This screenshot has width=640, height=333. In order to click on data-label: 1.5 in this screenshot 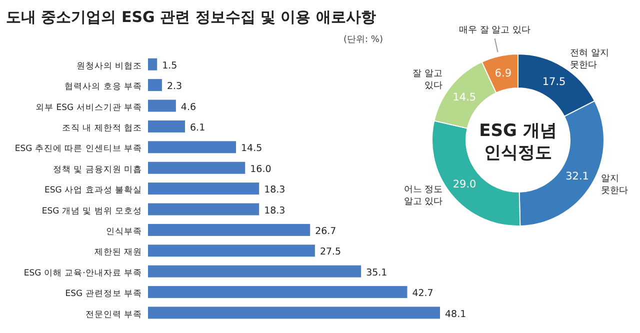, I will do `click(170, 66)`.